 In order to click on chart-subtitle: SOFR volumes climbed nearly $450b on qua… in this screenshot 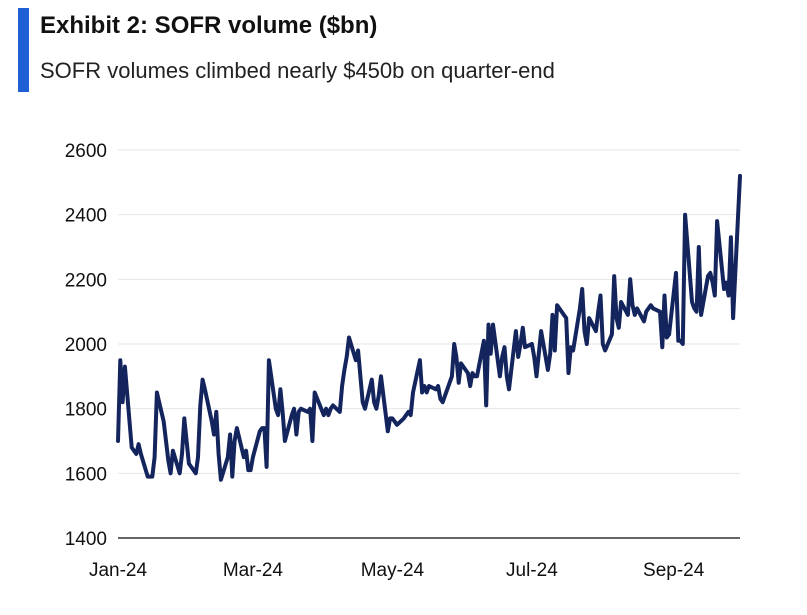, I will do `click(297, 70)`.